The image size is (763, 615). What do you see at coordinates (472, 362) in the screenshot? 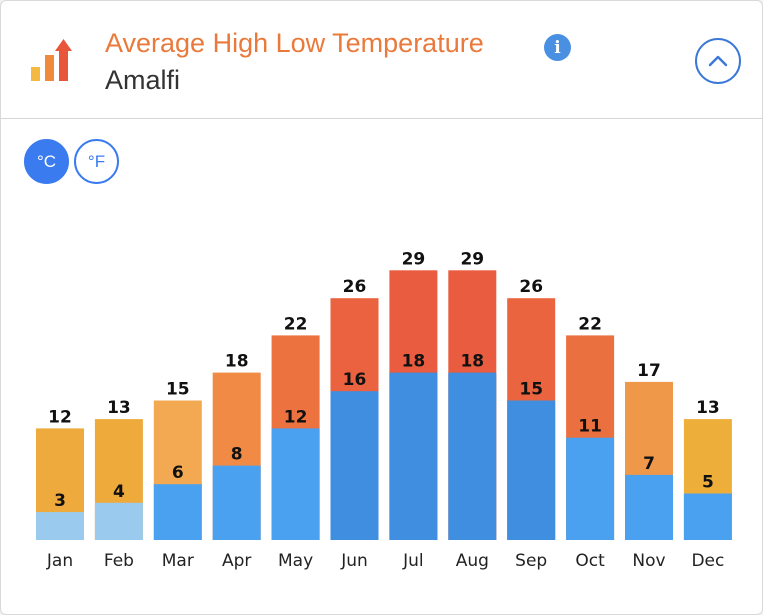
I see `low-temp-label-aug: 18` at bounding box center [472, 362].